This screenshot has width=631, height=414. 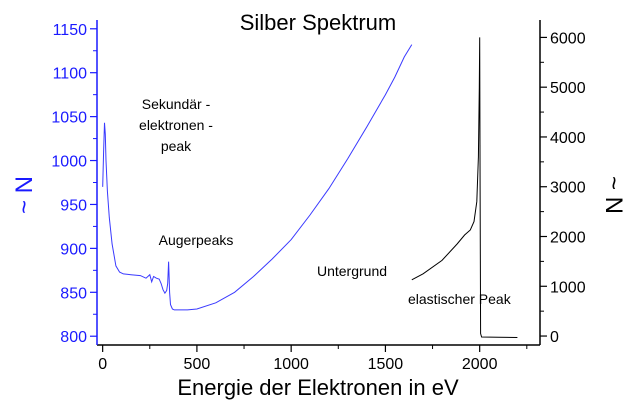 I want to click on right-y-tick-label: 5000, so click(x=568, y=88).